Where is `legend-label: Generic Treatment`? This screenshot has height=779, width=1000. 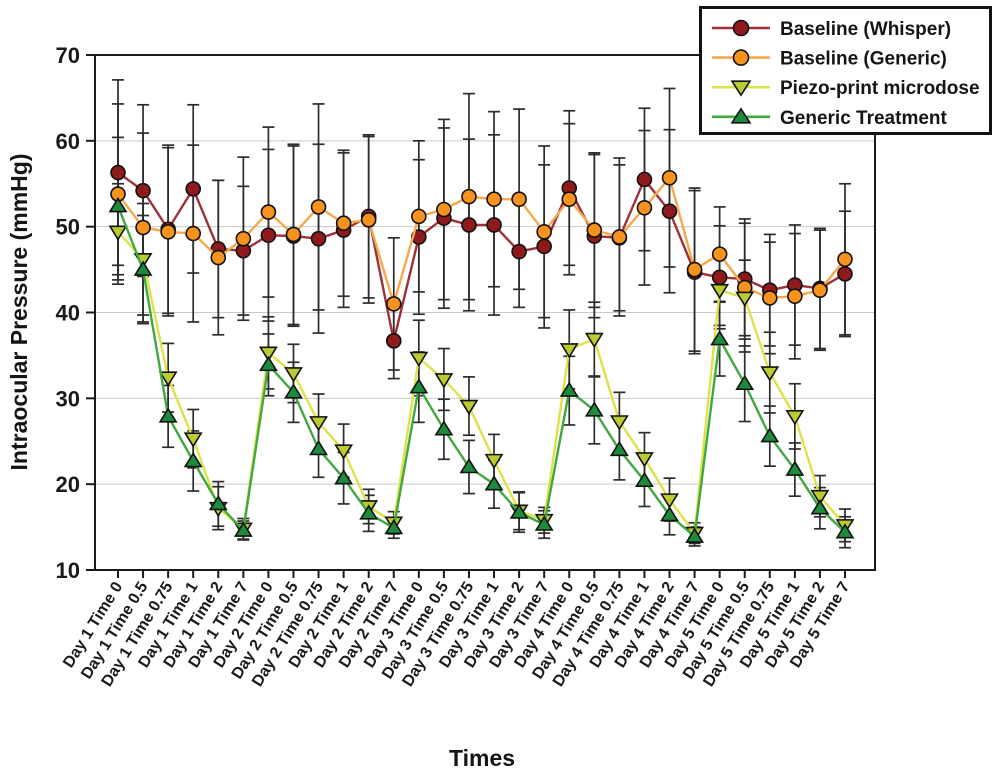 legend-label: Generic Treatment is located at coordinates (864, 118).